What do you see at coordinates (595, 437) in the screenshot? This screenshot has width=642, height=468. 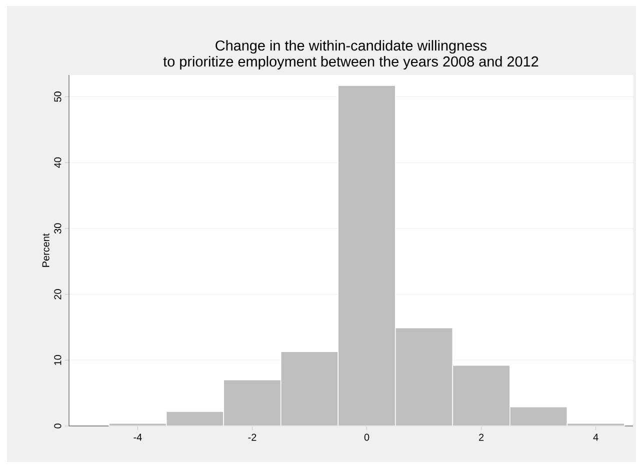 I see `x-tick-label: 4` at bounding box center [595, 437].